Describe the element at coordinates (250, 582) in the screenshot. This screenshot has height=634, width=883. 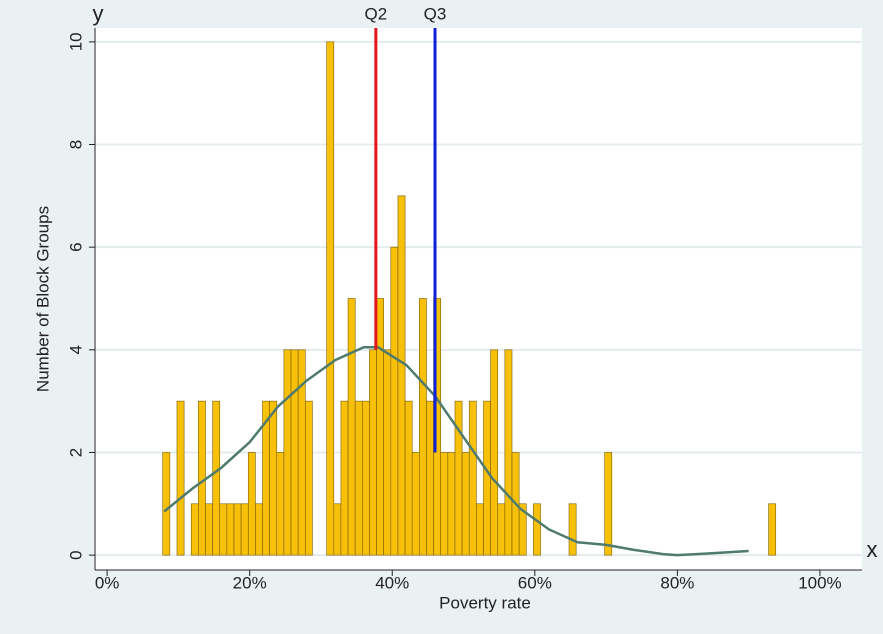
I see `x-tick-label: 20%` at that location.